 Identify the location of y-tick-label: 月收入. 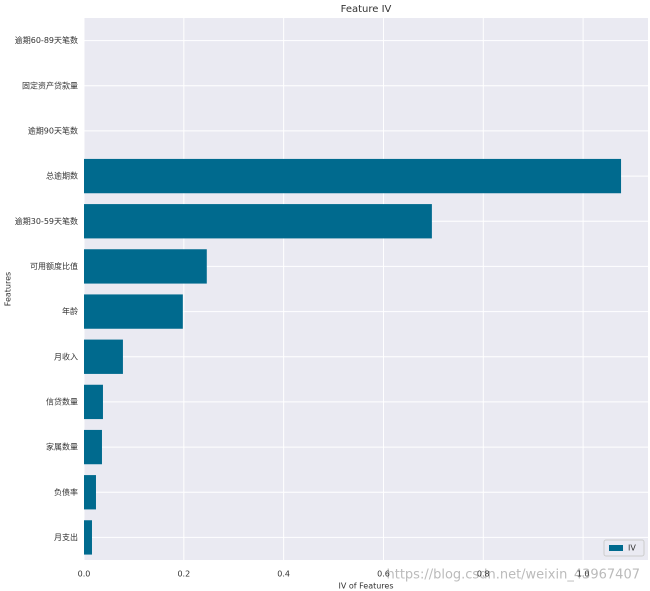
(66, 356).